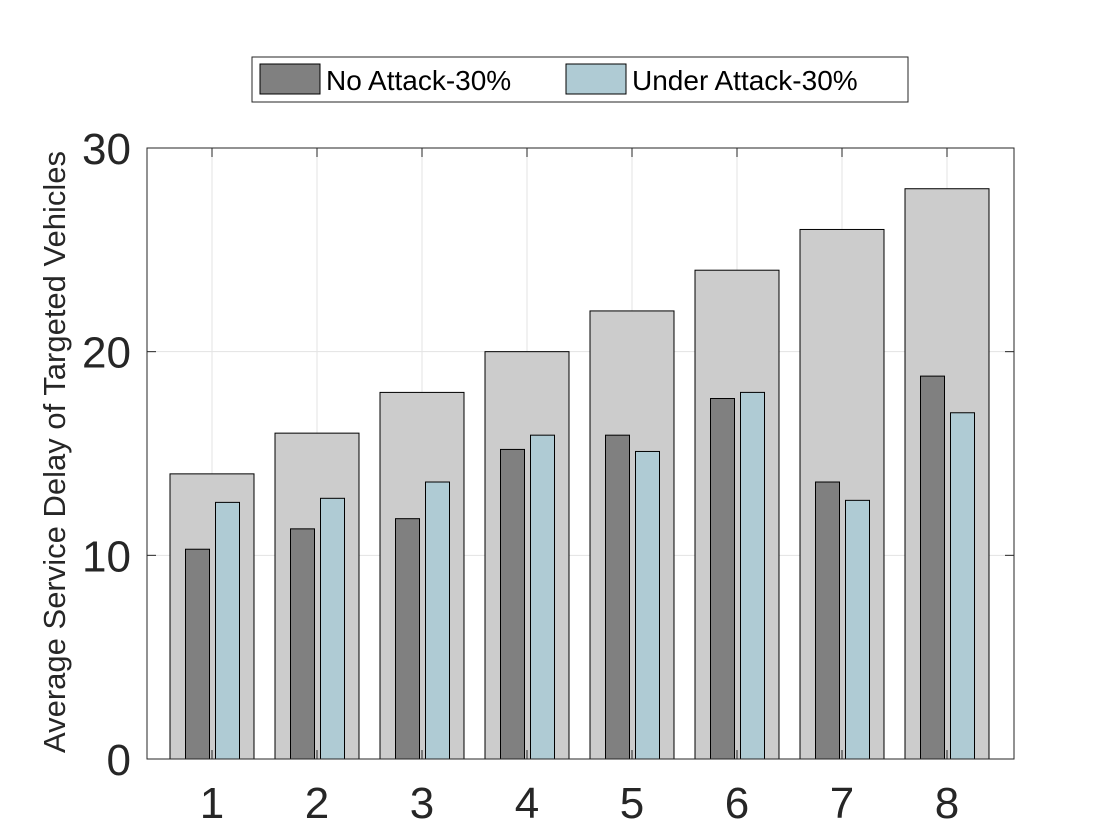  Describe the element at coordinates (290, 79) in the screenshot. I see `legend-swatch-no-attack` at that location.